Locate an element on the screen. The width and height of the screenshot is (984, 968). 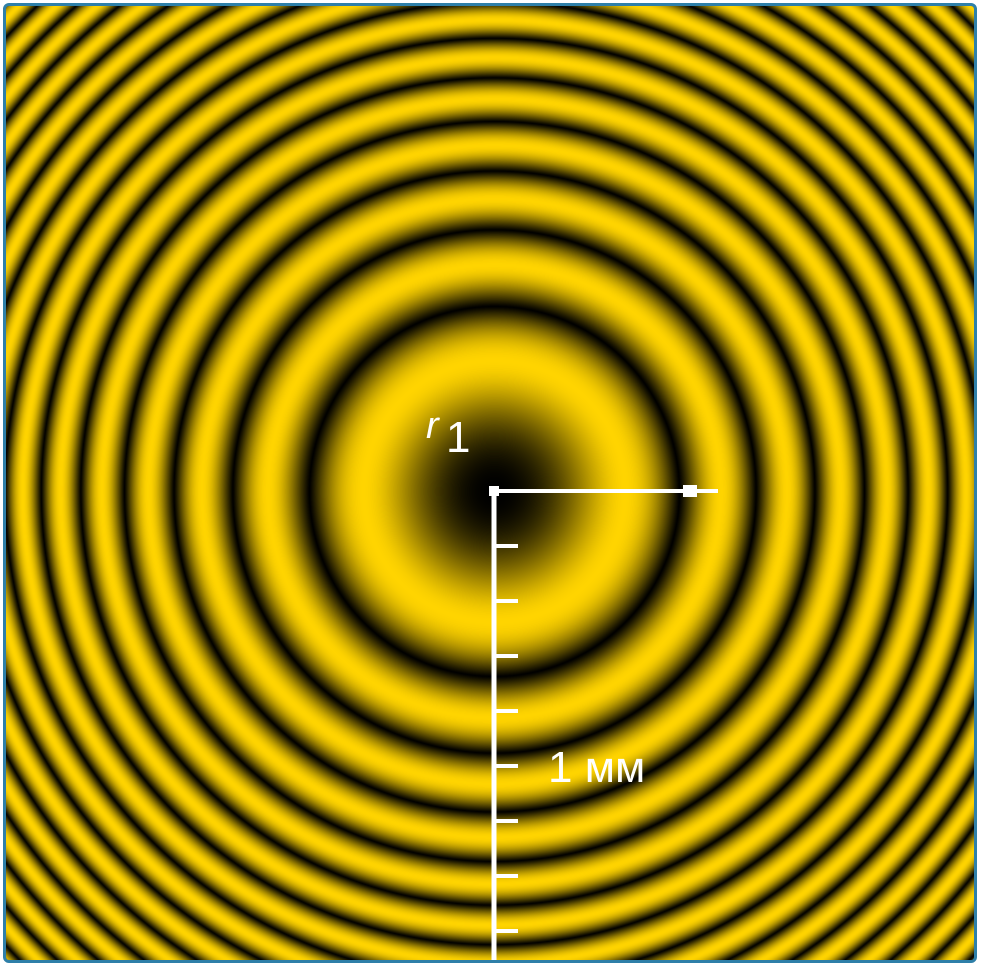
radius-label: r is located at coordinates (433, 426).